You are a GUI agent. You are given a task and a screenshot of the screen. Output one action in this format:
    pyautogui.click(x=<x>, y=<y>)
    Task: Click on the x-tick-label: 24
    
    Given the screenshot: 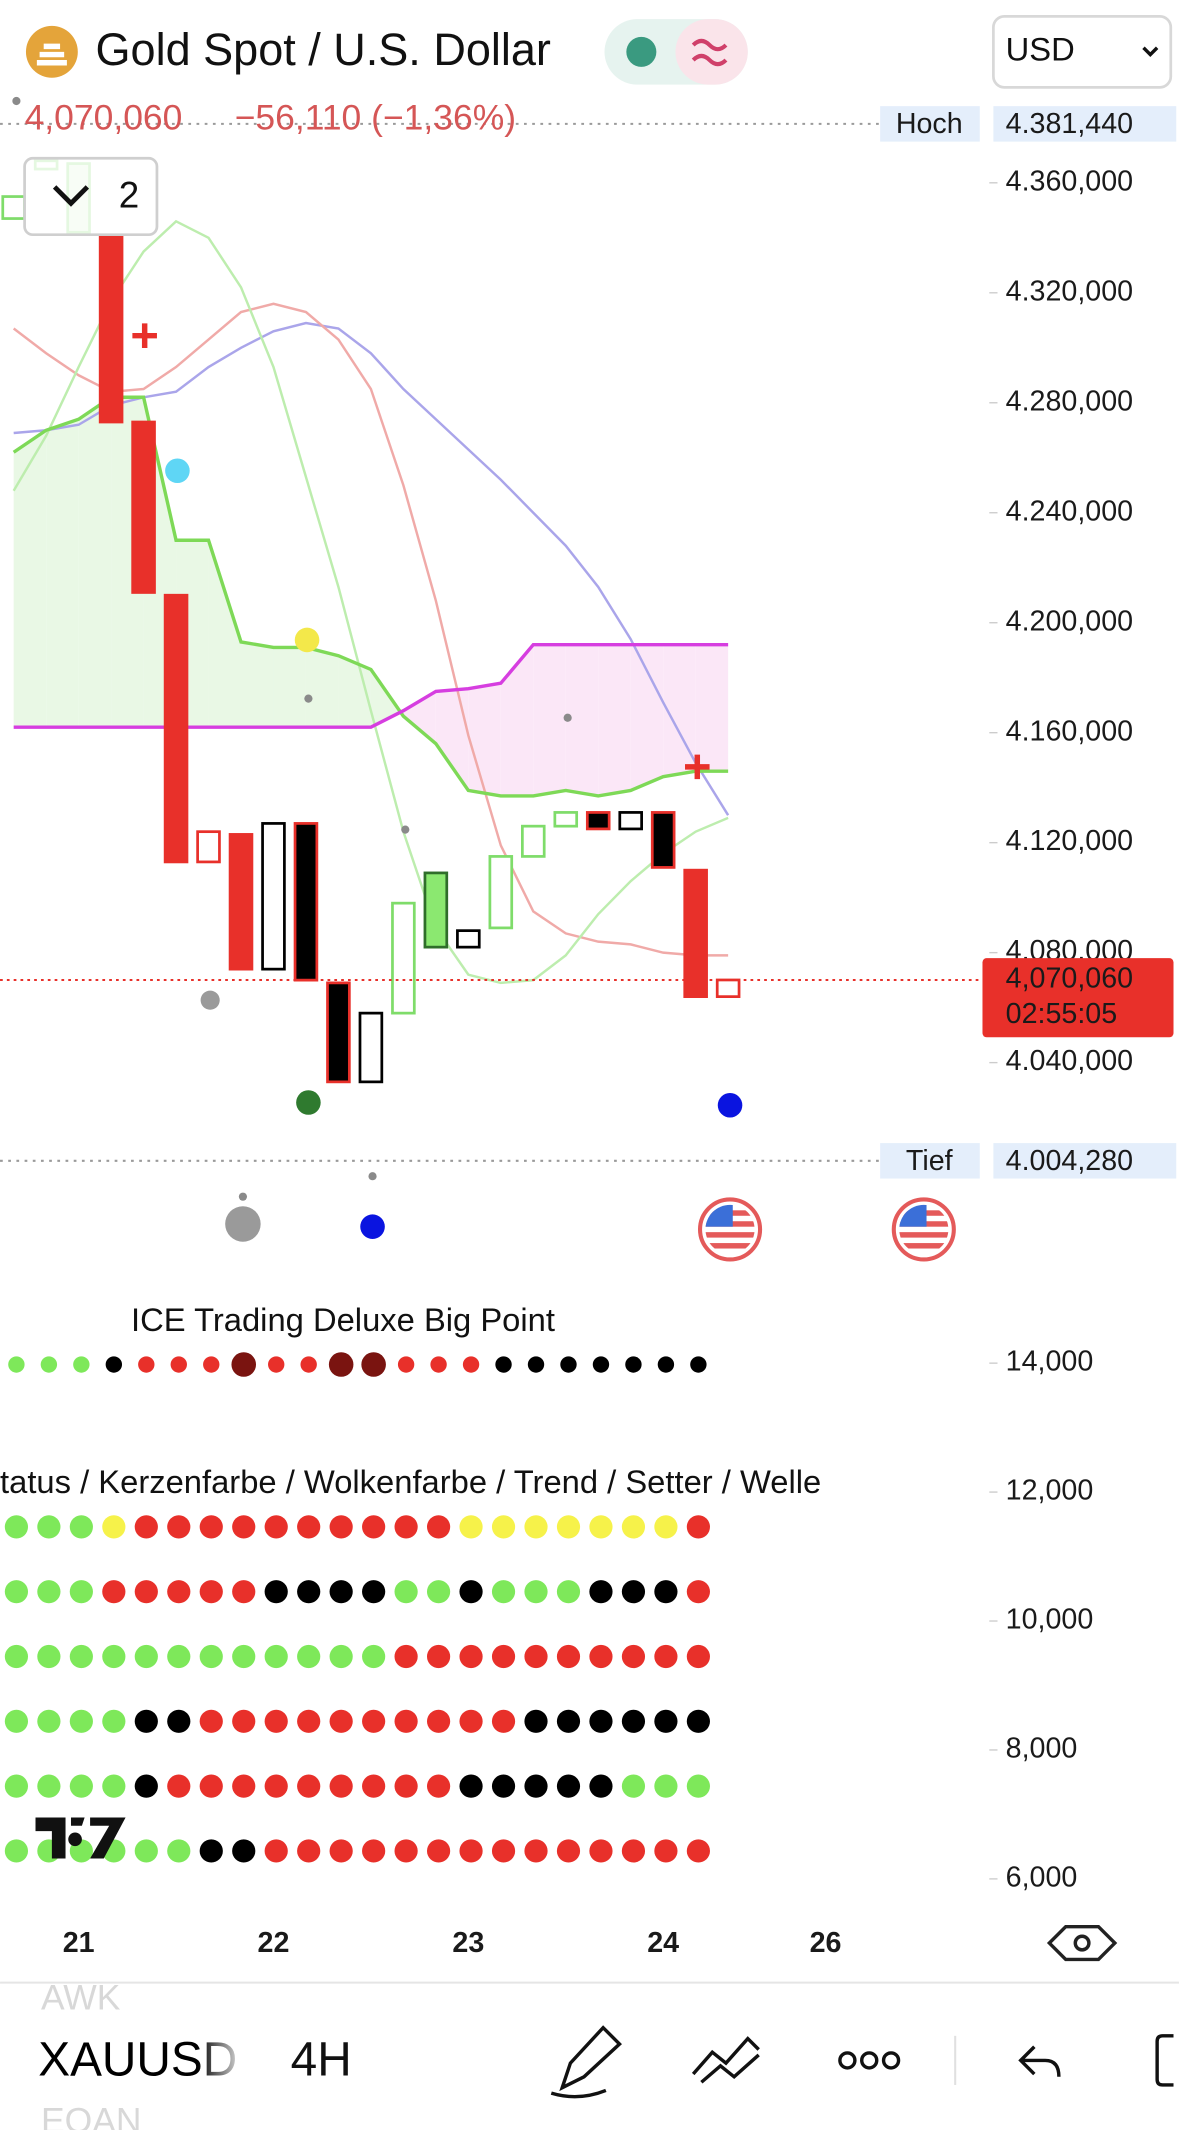 What is the action you would take?
    pyautogui.click(x=663, y=1943)
    